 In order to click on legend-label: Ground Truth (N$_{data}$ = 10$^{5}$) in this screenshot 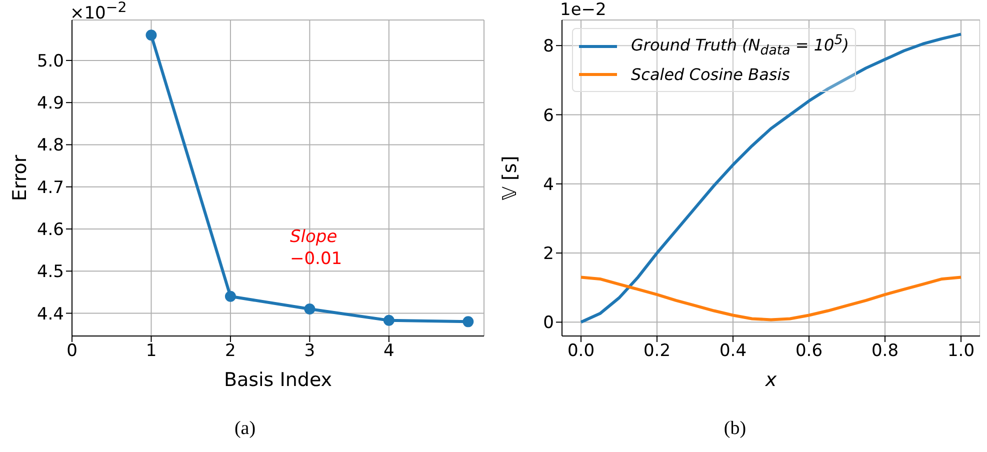, I will do `click(740, 46)`.